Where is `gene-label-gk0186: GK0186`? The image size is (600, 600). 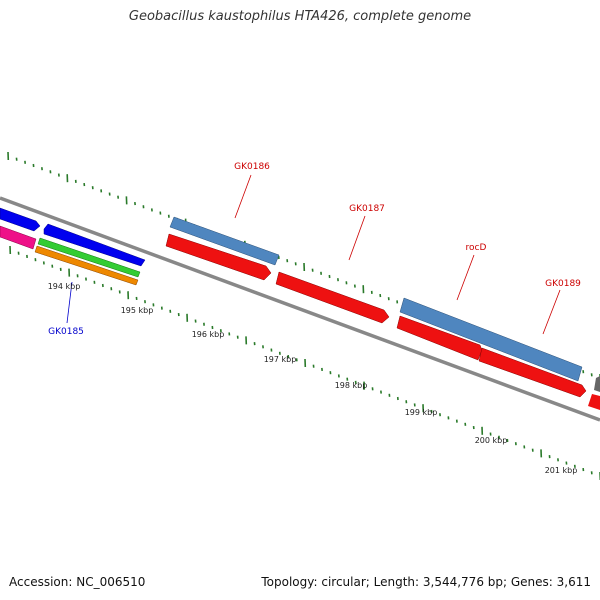
gene-label-gk0186: GK0186 is located at coordinates (252, 167).